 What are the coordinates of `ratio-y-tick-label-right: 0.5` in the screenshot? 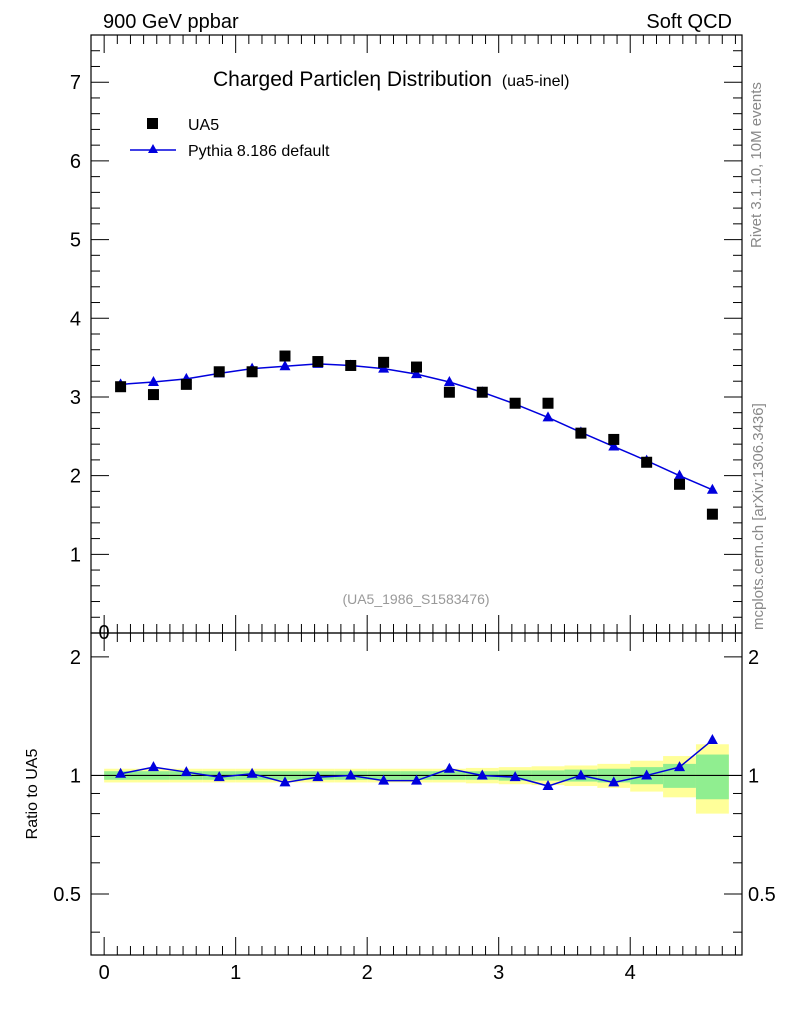 It's located at (762, 895).